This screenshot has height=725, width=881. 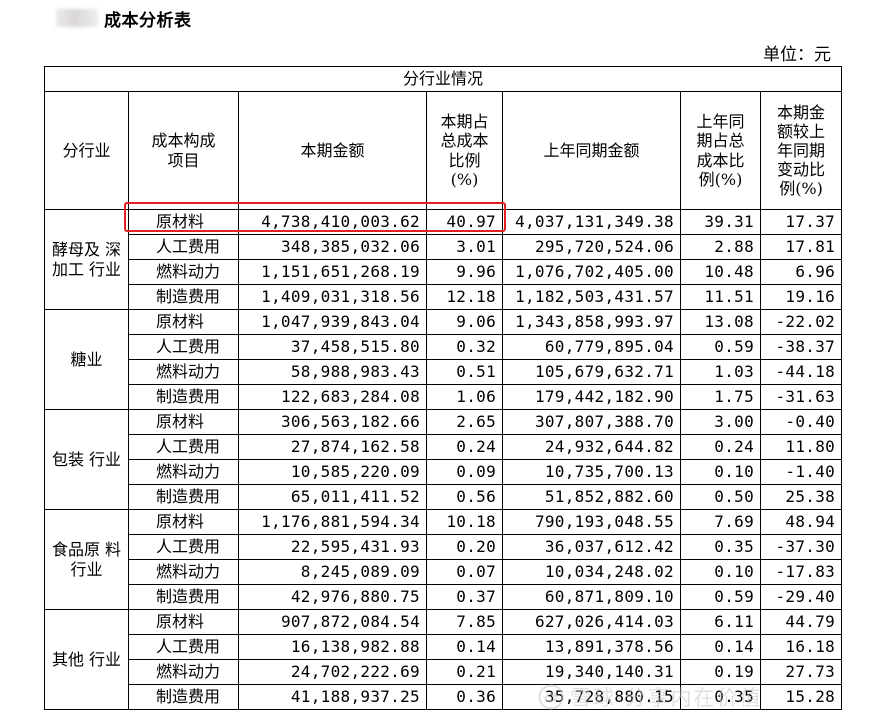 What do you see at coordinates (332, 247) in the screenshot?
I see `current-amount-cell: 348,385,032.06` at bounding box center [332, 247].